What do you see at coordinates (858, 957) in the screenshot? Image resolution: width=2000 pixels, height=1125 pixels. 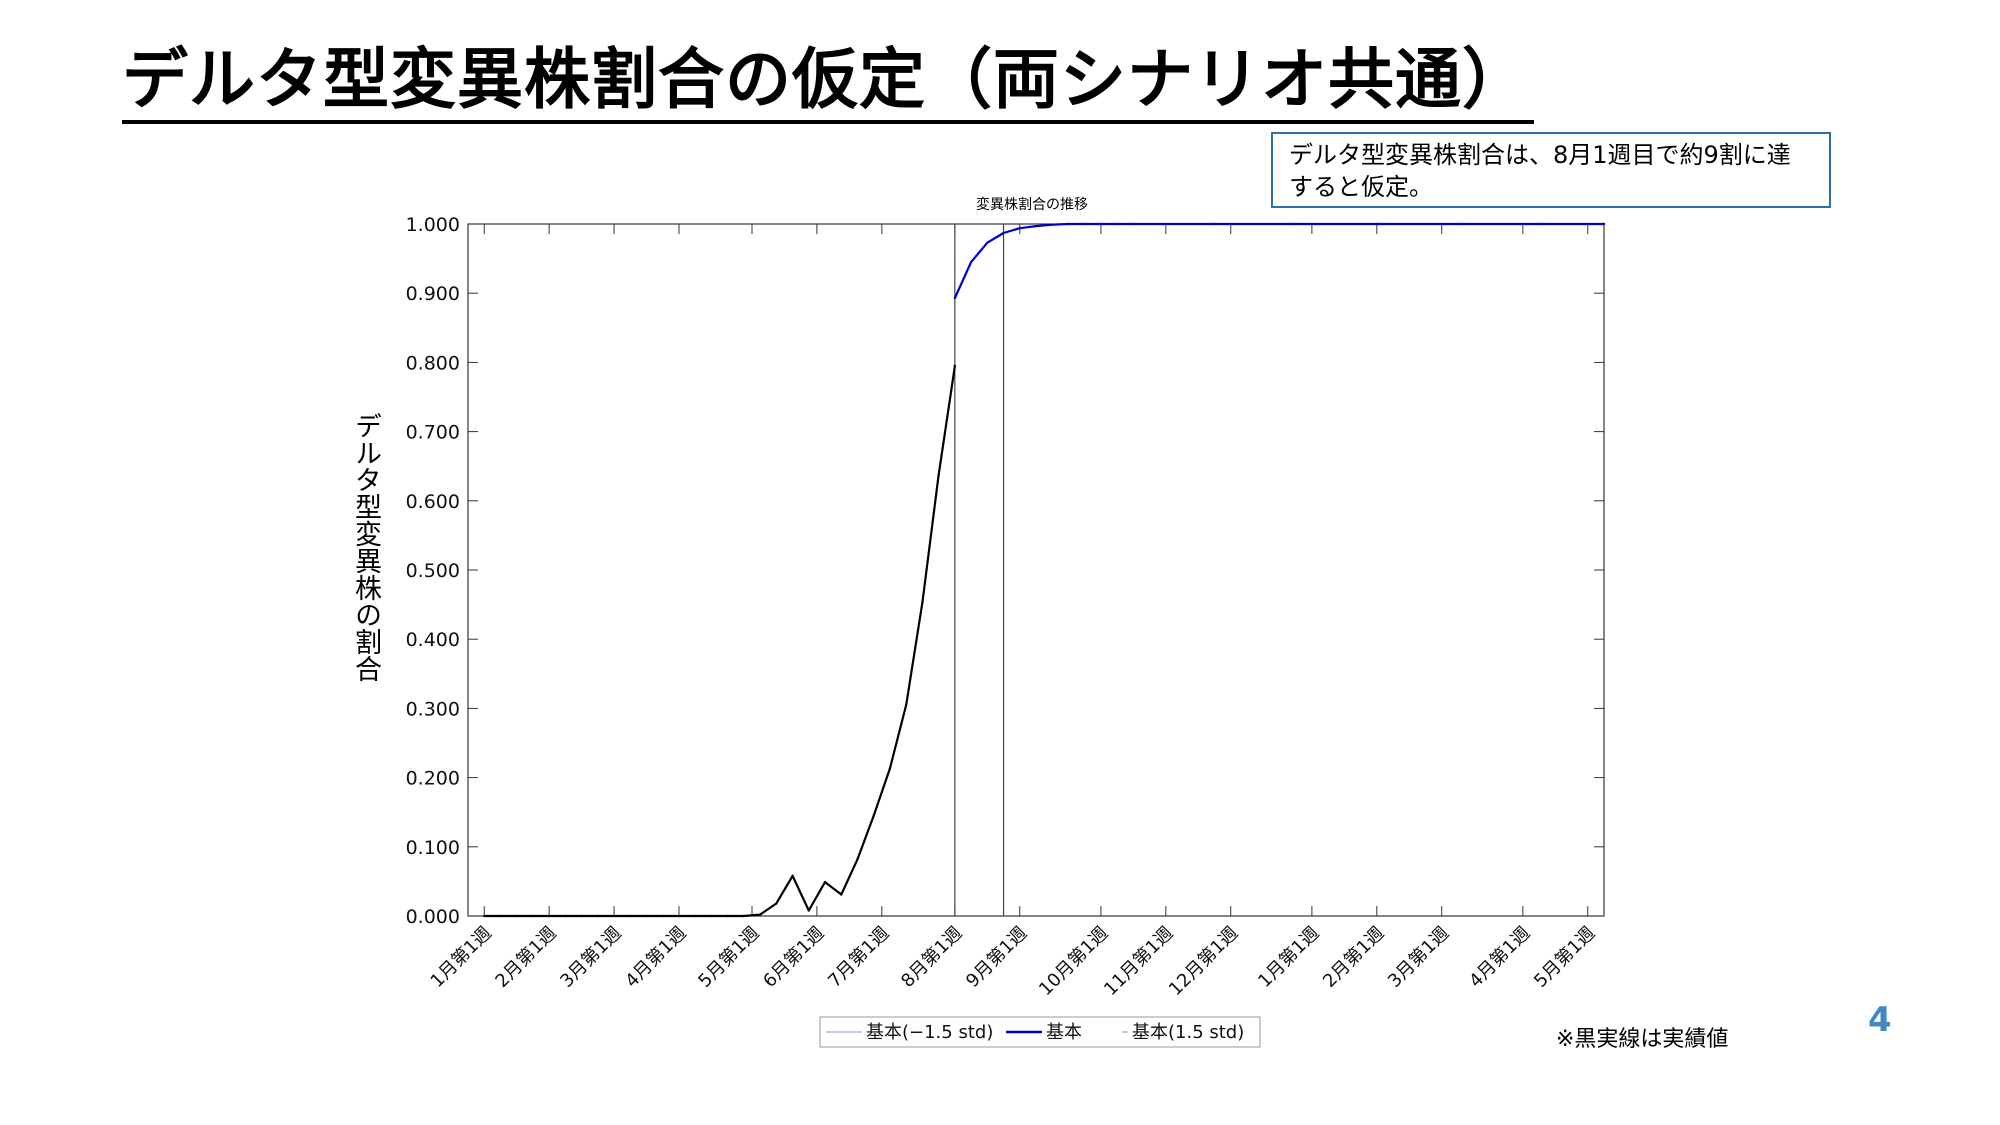 I see `x-tick-label: 7月第1週` at bounding box center [858, 957].